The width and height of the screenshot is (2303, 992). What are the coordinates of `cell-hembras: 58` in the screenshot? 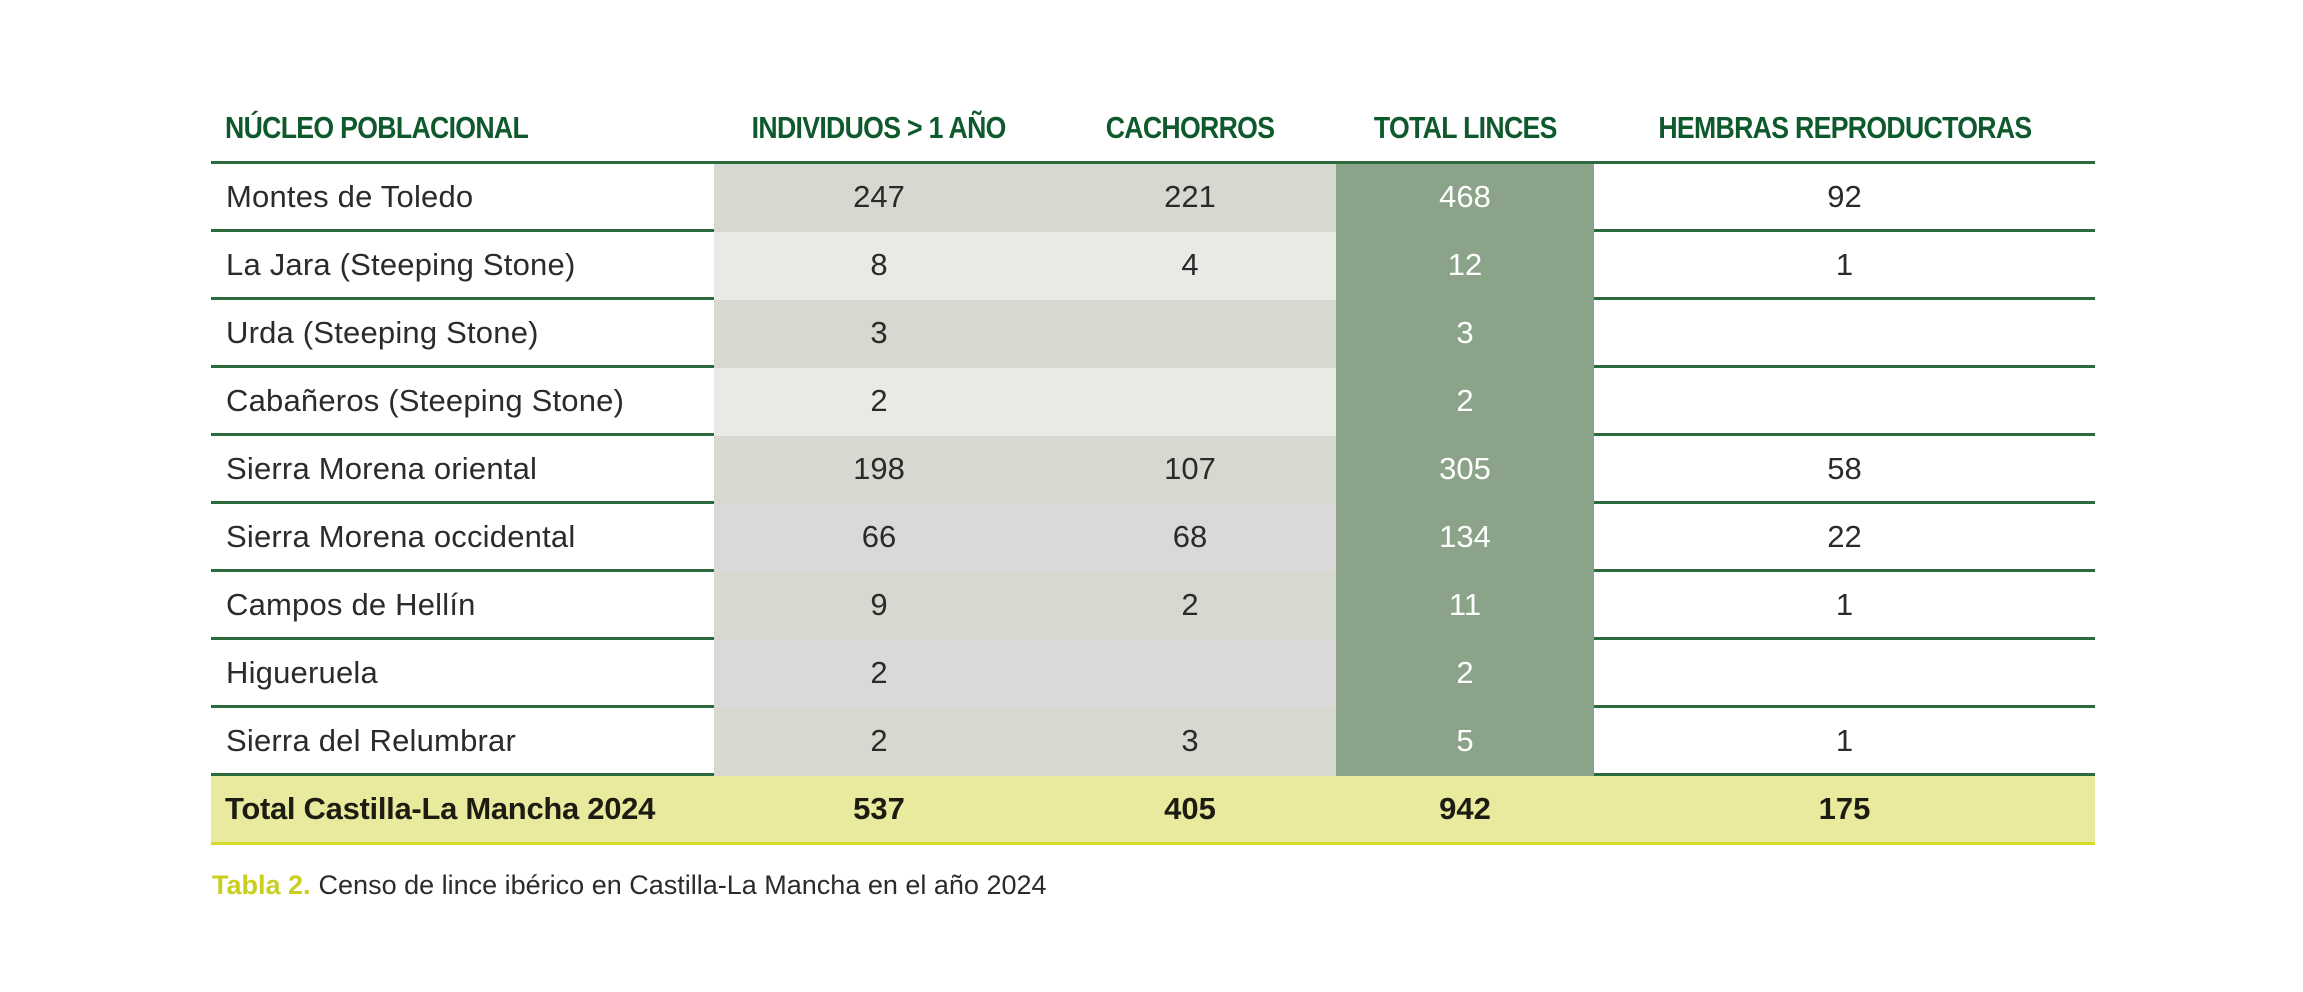 It's located at (1844, 469).